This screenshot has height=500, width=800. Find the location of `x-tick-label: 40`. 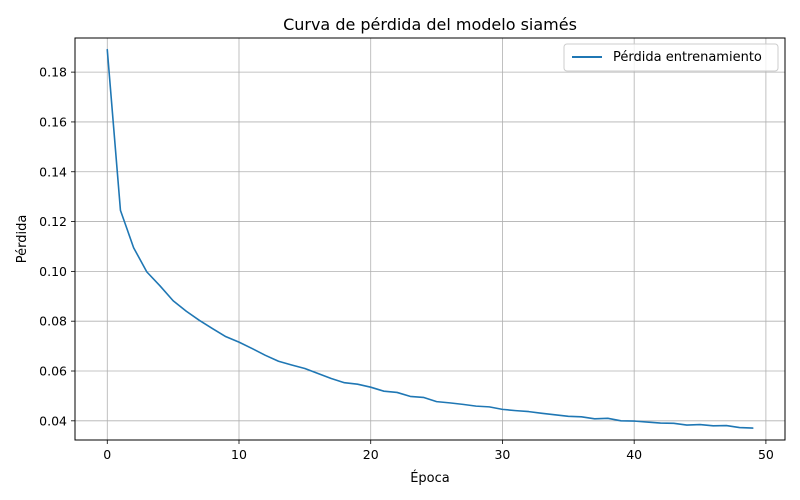

x-tick-label: 40 is located at coordinates (634, 454).